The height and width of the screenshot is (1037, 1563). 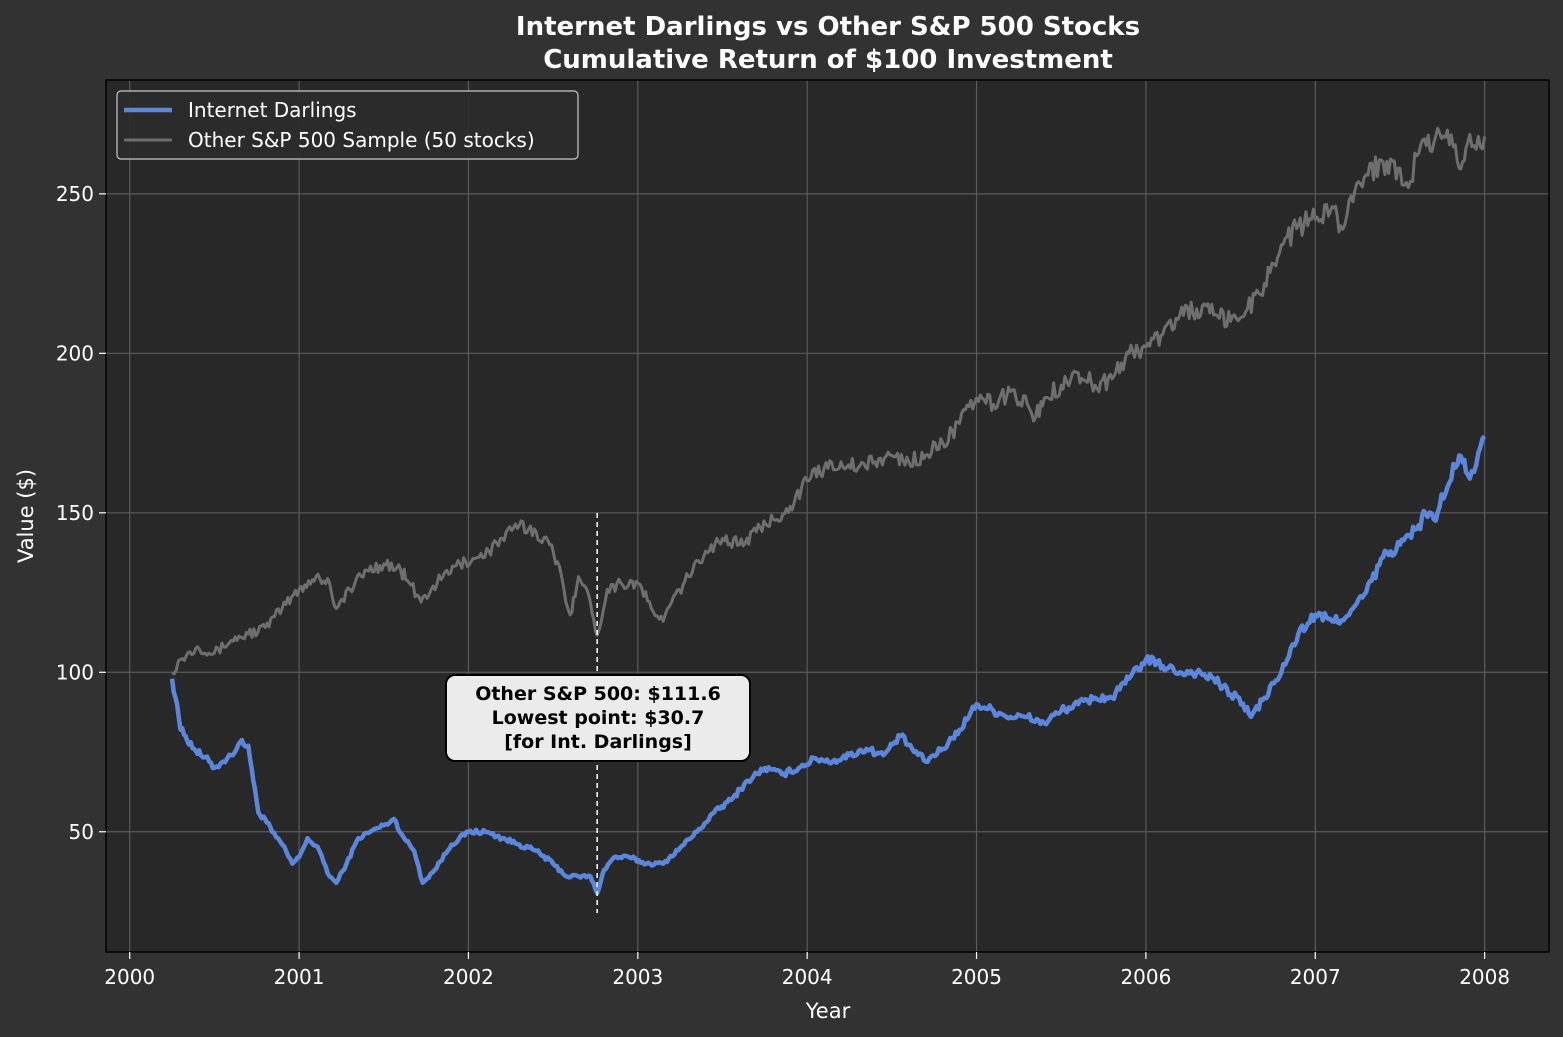 I want to click on annotation-line: Lowest point: $30.7, so click(x=598, y=718).